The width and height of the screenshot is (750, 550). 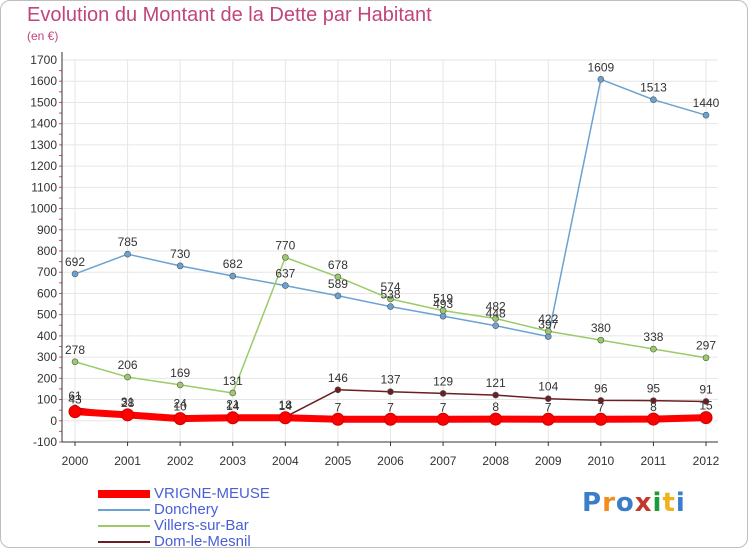 I want to click on data-label: 28, so click(x=128, y=403).